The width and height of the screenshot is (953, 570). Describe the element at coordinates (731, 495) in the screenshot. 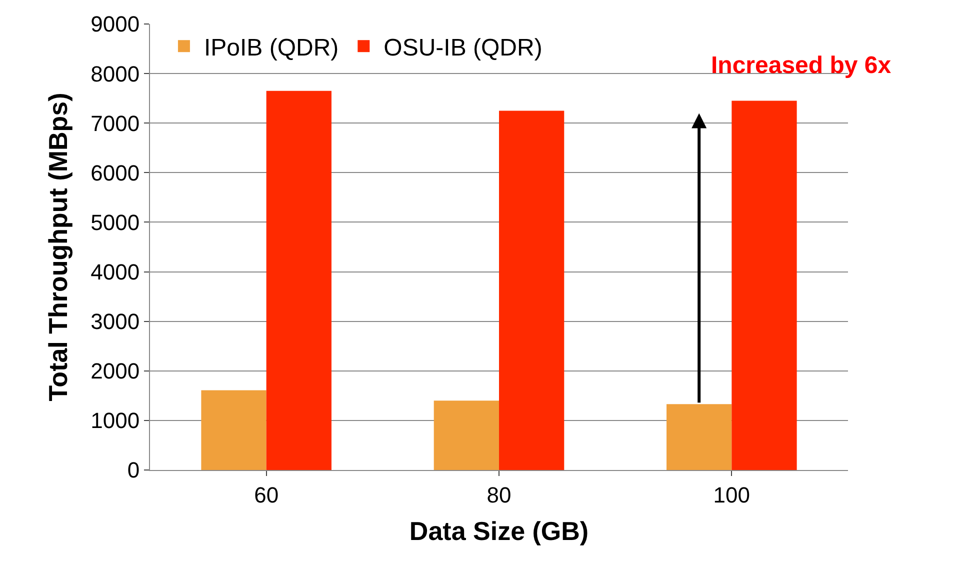

I see `x-tick-label: 100` at that location.